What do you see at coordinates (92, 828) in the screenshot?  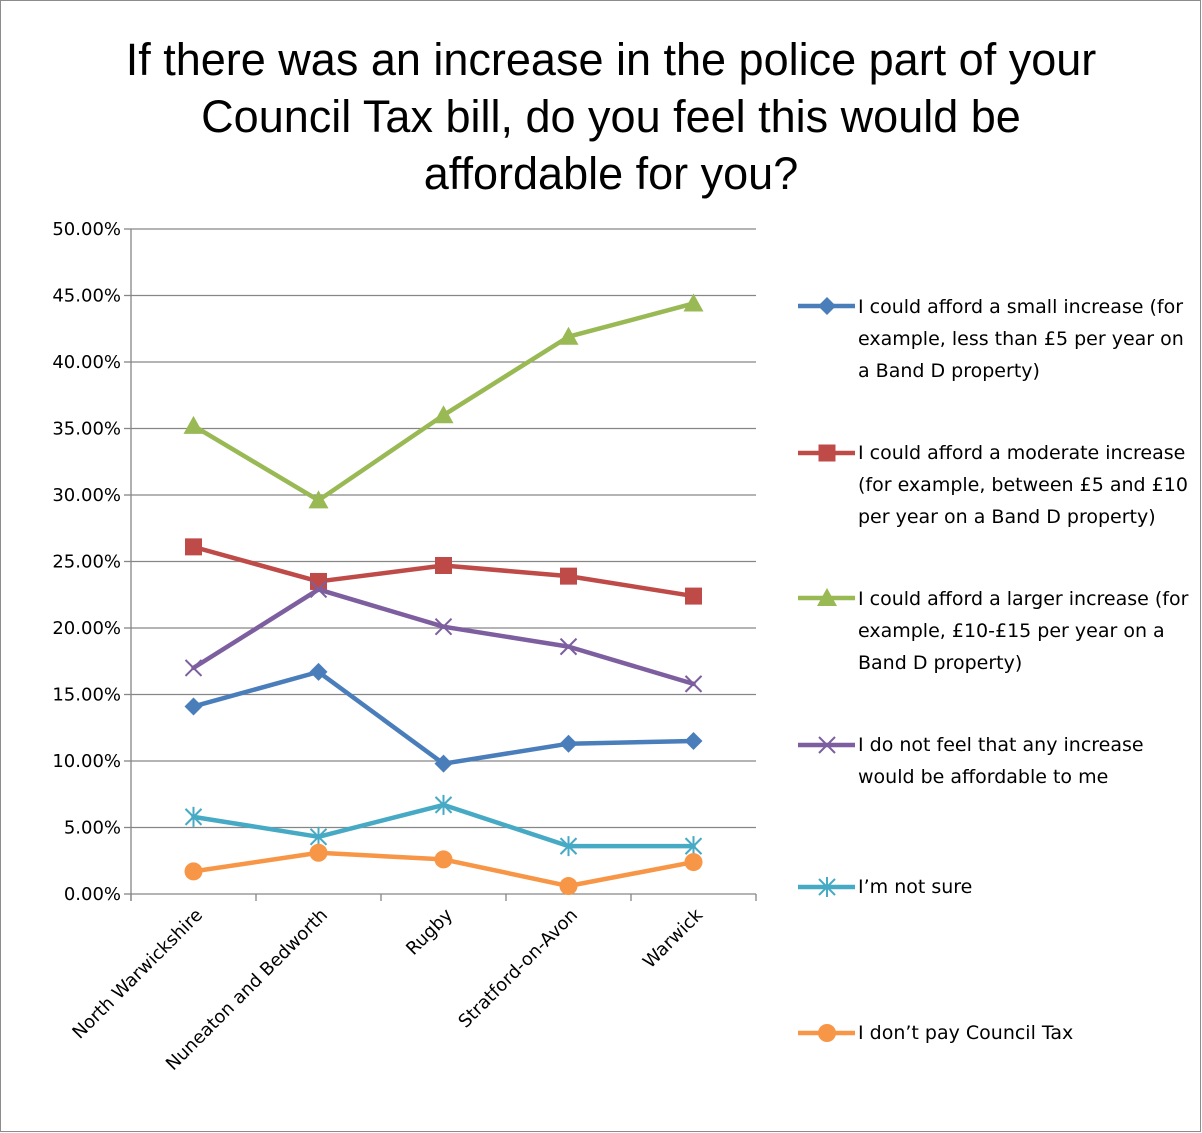 I see `y-tick-label: 5.00%` at bounding box center [92, 828].